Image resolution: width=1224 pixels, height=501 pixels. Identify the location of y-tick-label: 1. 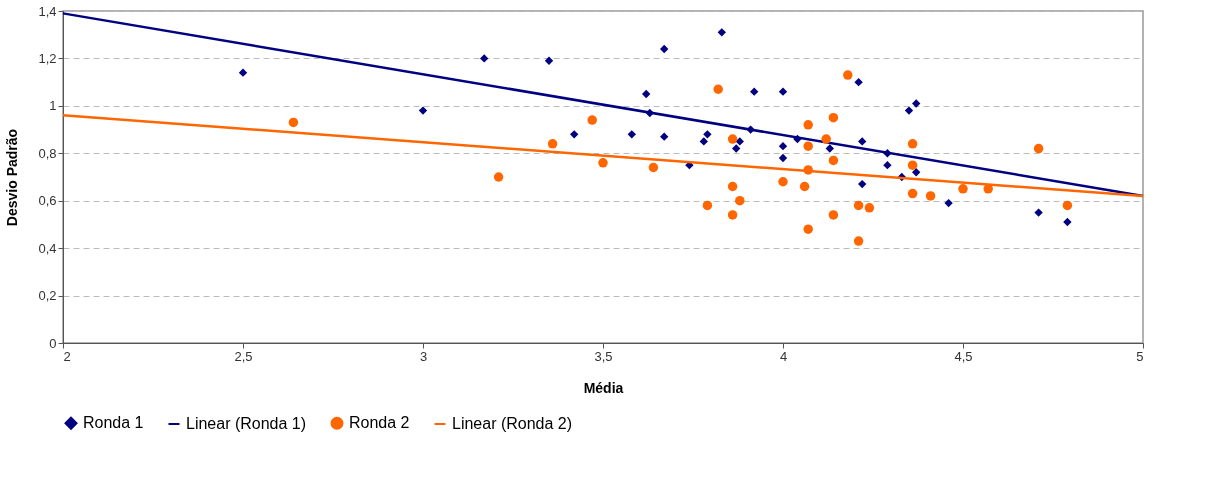
(53, 106).